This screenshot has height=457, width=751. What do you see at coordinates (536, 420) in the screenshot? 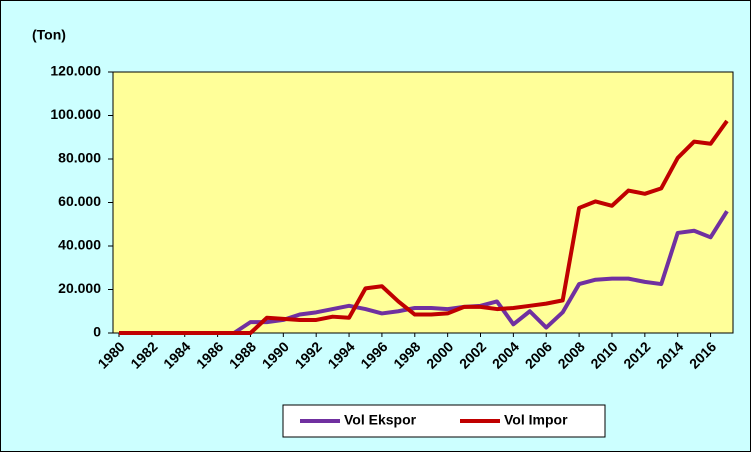
I see `legend-label: Vol Impor` at bounding box center [536, 420].